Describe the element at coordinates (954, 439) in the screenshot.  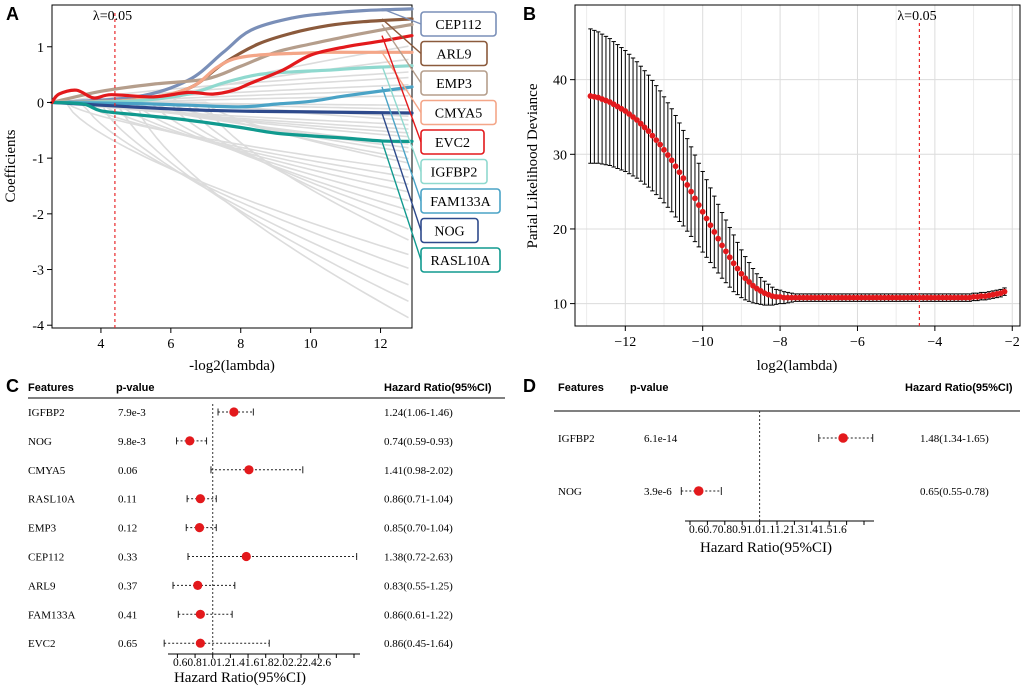
I see `panel-d-hr-text: 1.48(1.34-1.65)` at that location.